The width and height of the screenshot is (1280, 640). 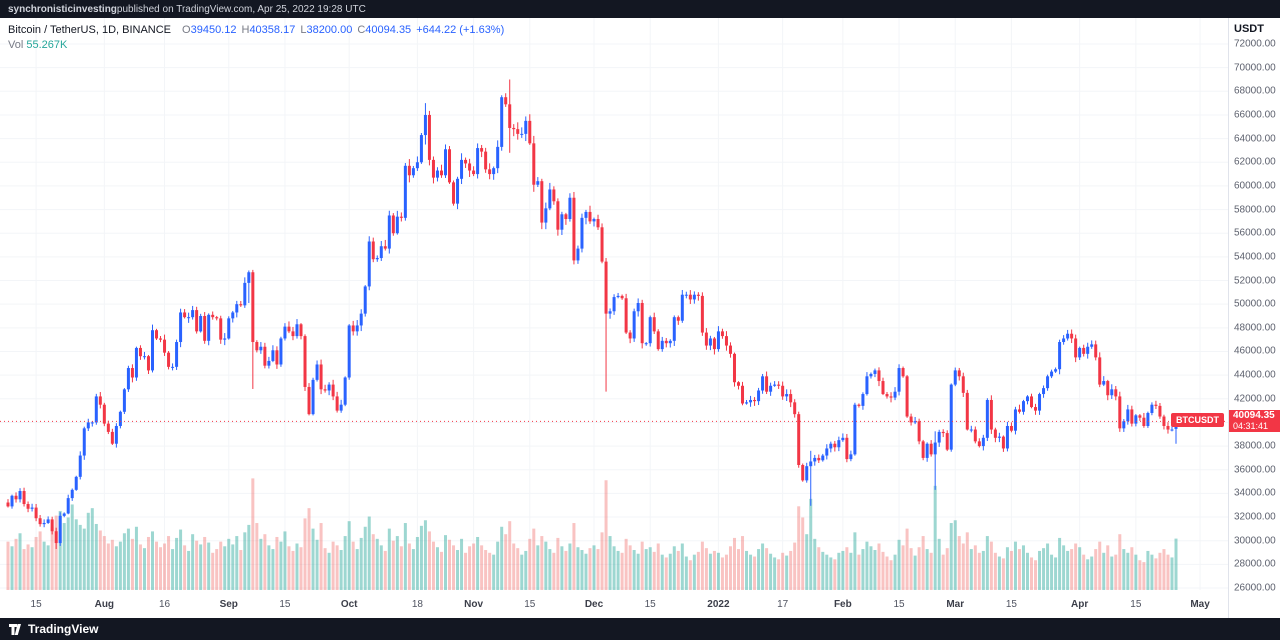 What do you see at coordinates (1255, 541) in the screenshot?
I see `price-axis-label: 30000.00` at bounding box center [1255, 541].